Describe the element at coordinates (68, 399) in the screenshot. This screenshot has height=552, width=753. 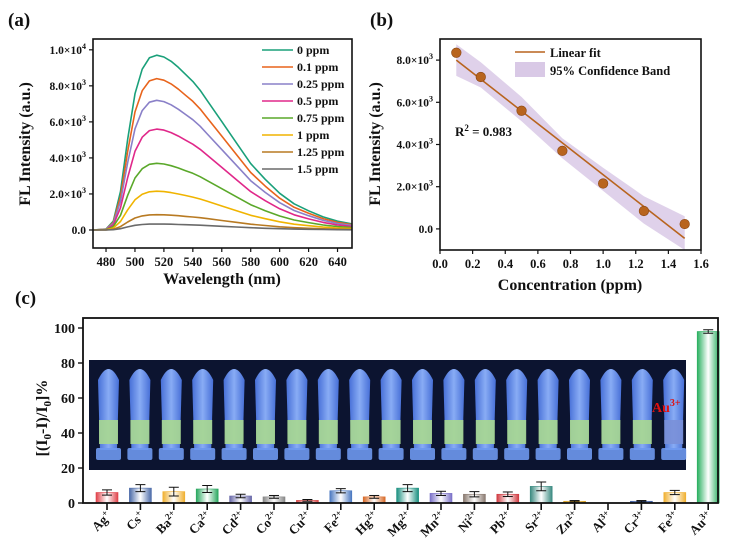
I see `y-tick-label: 60` at that location.